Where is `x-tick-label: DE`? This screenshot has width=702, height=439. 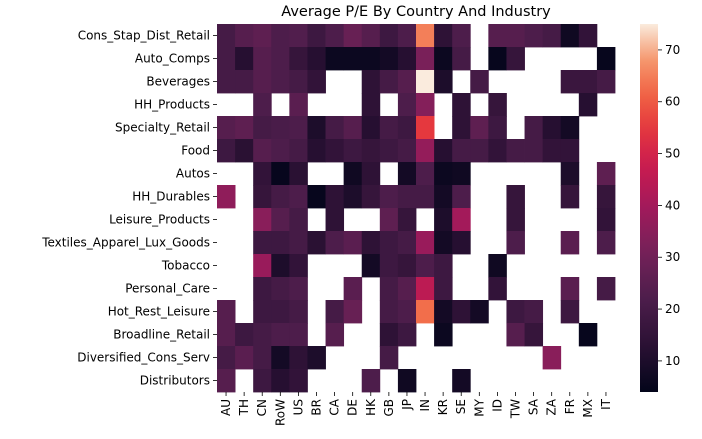 x-tick-label: DE is located at coordinates (353, 407).